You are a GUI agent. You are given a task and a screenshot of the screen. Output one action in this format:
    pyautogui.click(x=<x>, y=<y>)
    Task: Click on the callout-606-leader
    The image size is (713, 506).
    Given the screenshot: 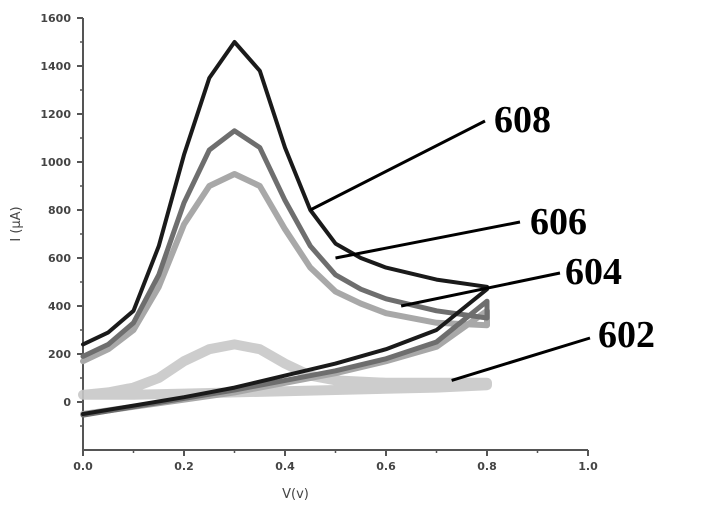 What is the action you would take?
    pyautogui.click(x=428, y=240)
    